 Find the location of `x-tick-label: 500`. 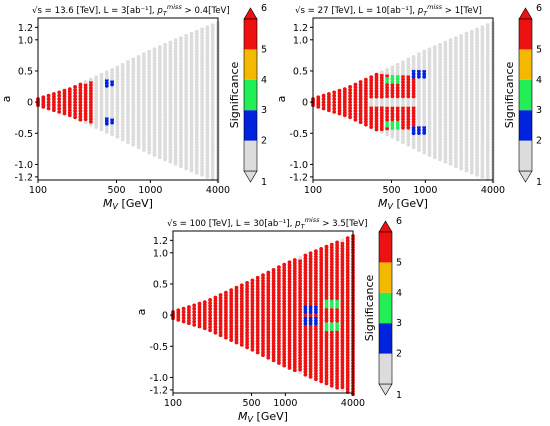

x-tick-label: 500 is located at coordinates (251, 403).